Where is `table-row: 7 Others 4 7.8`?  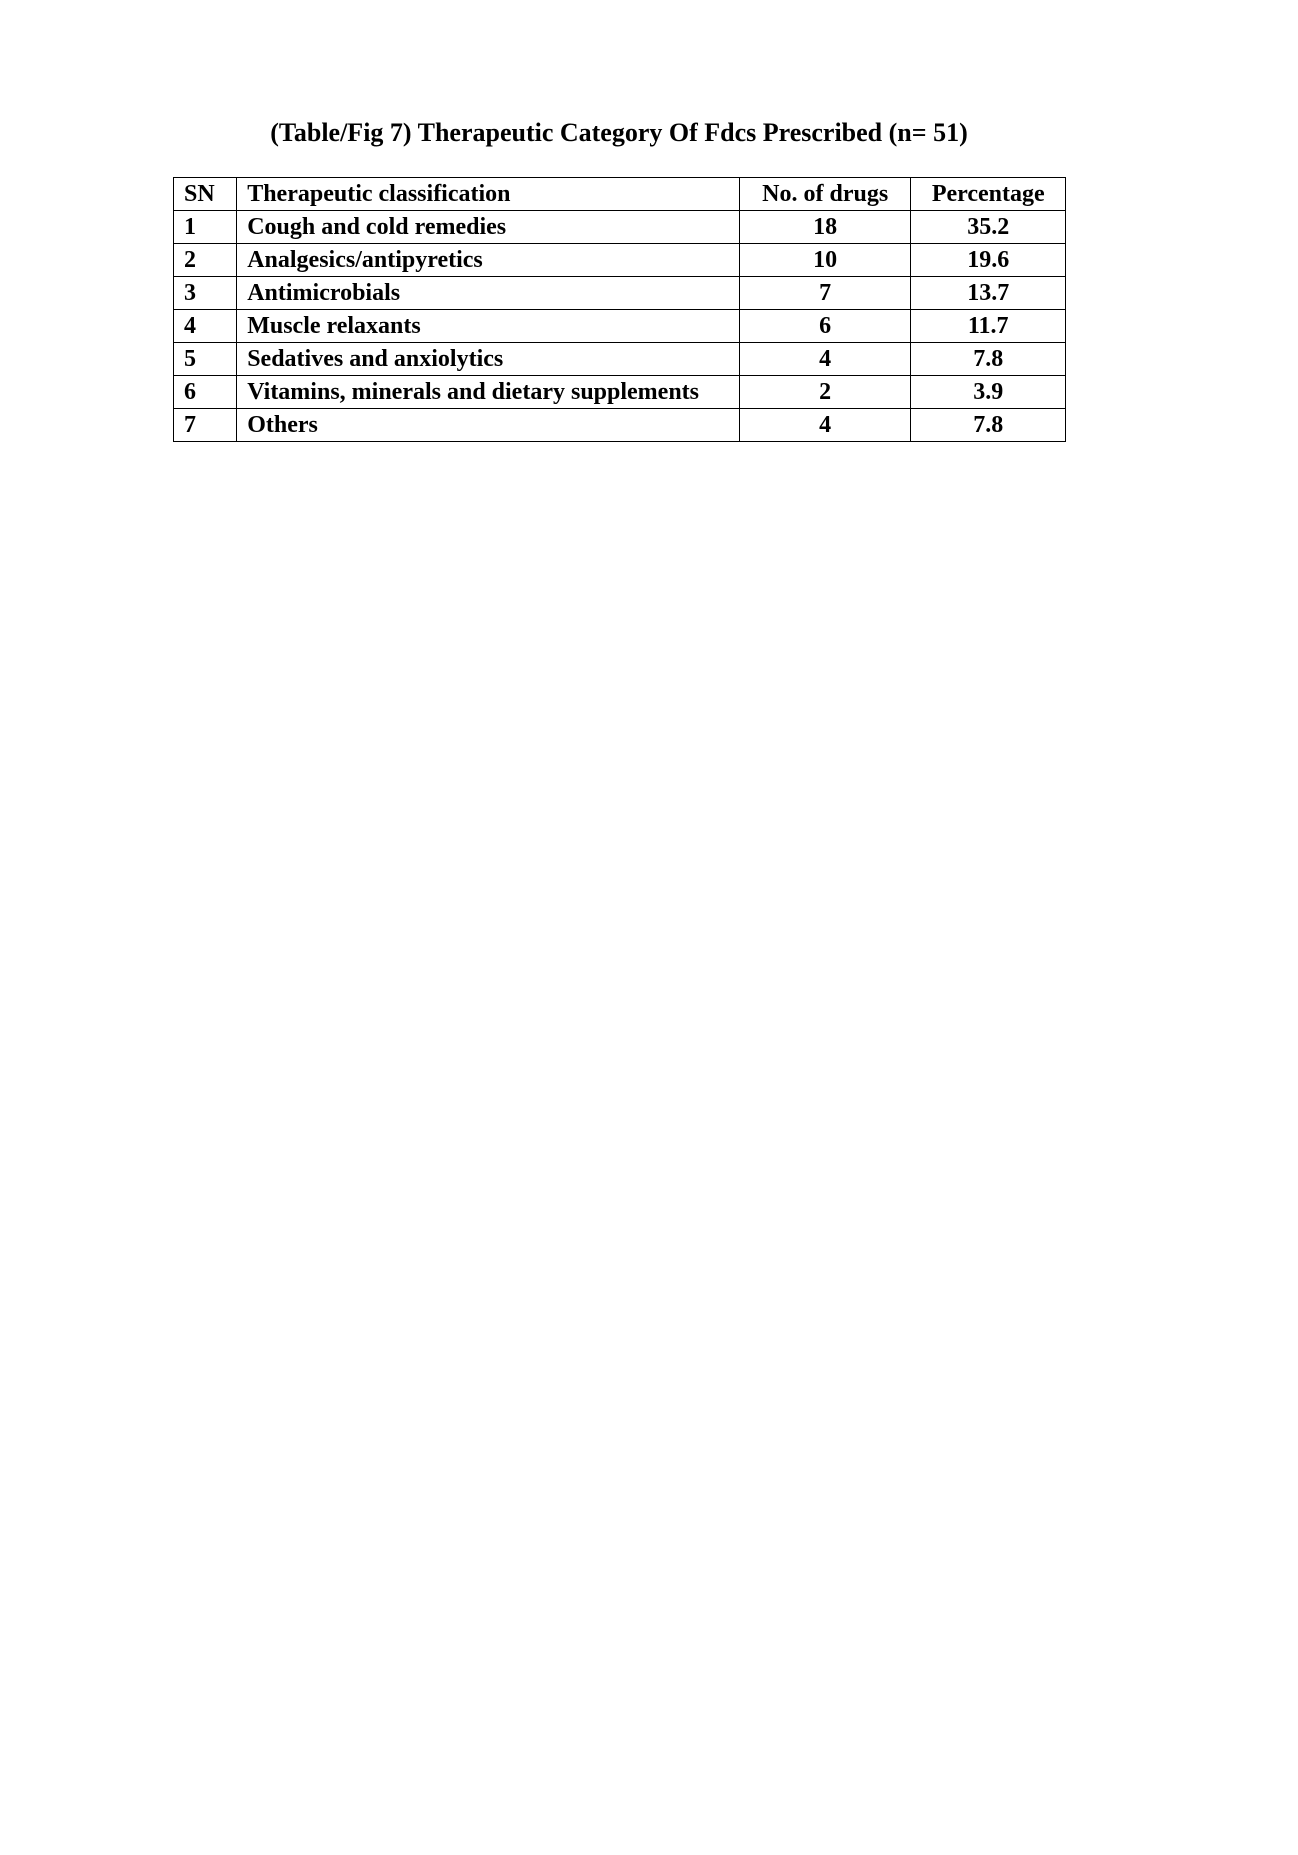 table-row: 7 Others 4 7.8 is located at coordinates (619, 425).